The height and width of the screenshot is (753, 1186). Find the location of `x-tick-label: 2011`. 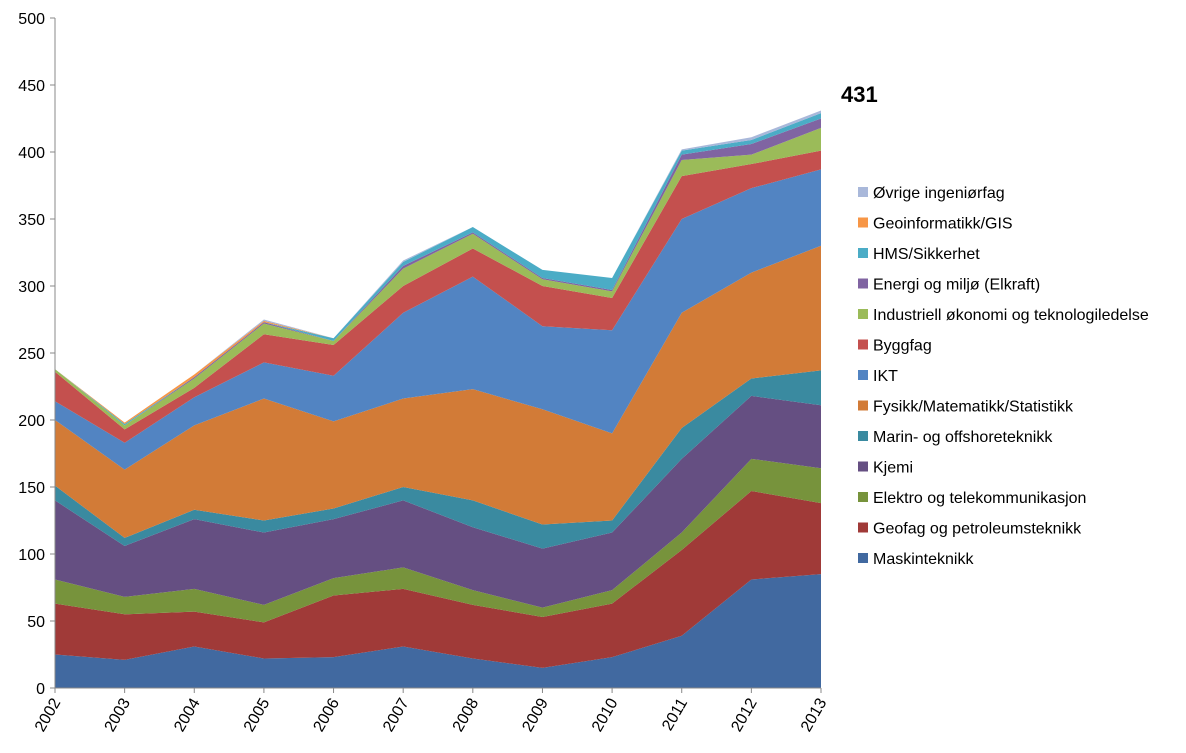

x-tick-label: 2011 is located at coordinates (675, 714).